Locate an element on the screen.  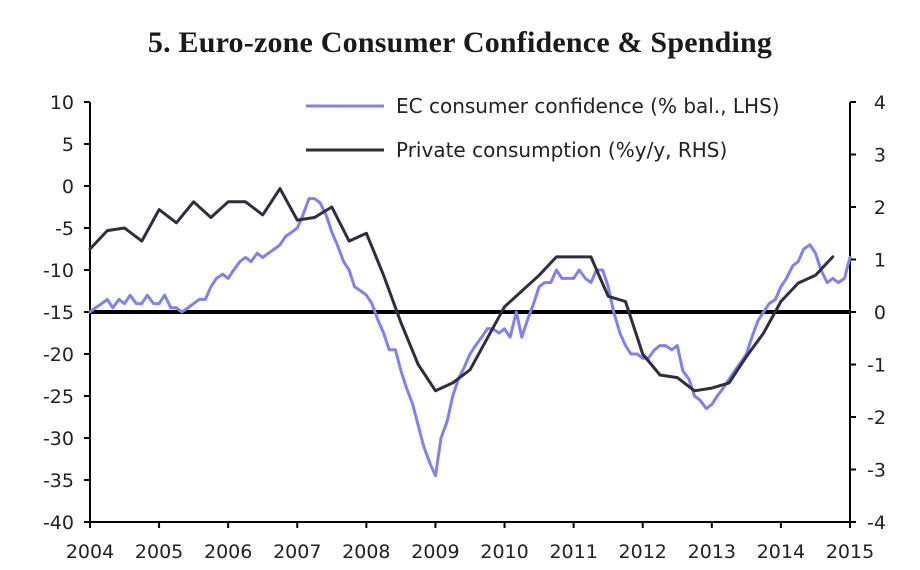
right-tick-label: -3 is located at coordinates (876, 471).